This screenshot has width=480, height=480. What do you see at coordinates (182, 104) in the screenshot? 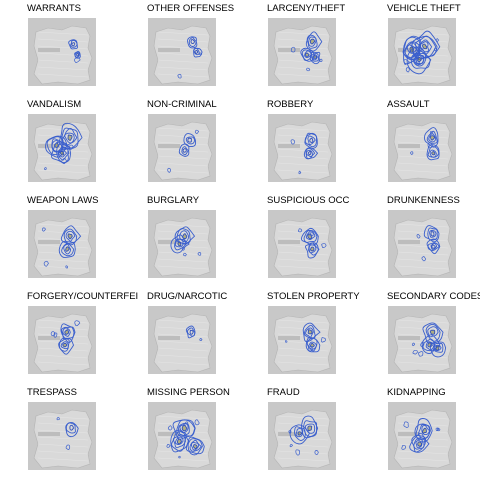
I see `facet-title: NON-CRIMINAL` at bounding box center [182, 104].